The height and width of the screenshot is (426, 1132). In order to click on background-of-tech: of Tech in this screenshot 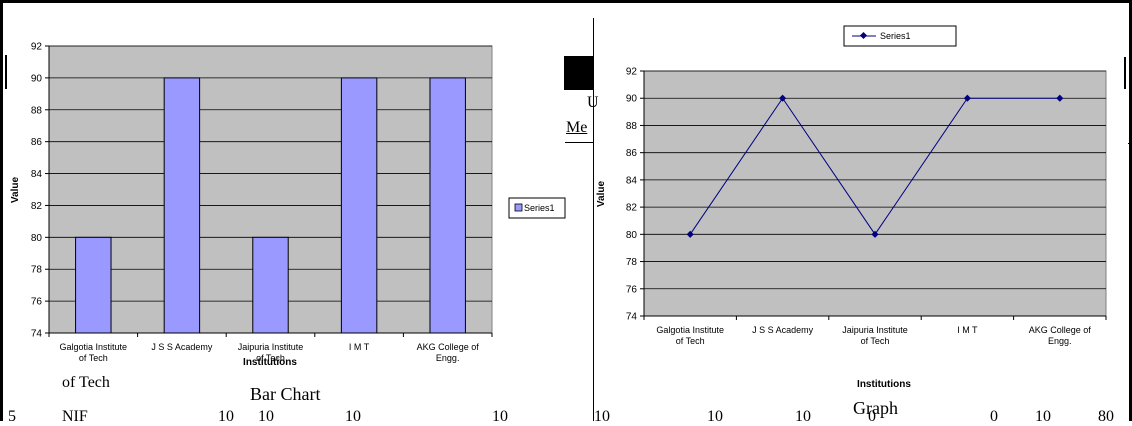, I will do `click(86, 382)`.